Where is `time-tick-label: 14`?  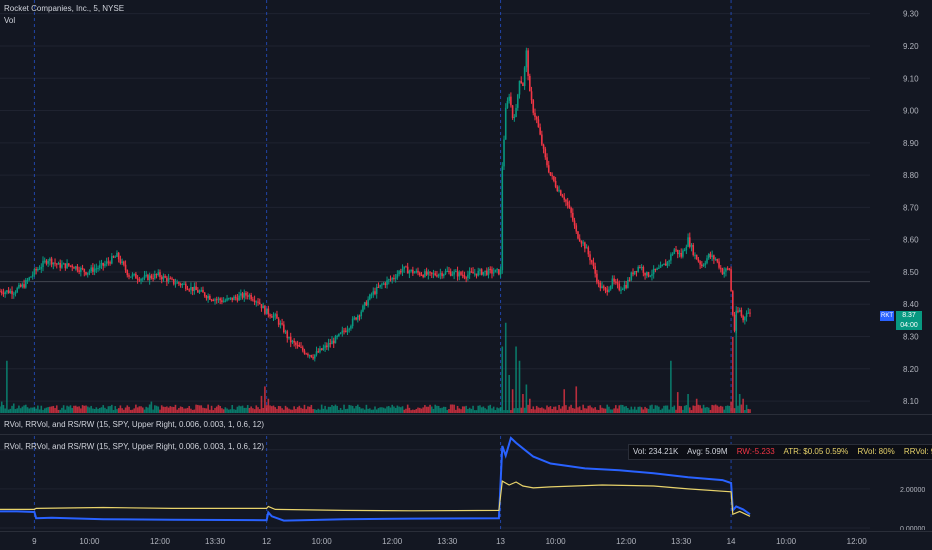
time-tick-label: 14 is located at coordinates (731, 541).